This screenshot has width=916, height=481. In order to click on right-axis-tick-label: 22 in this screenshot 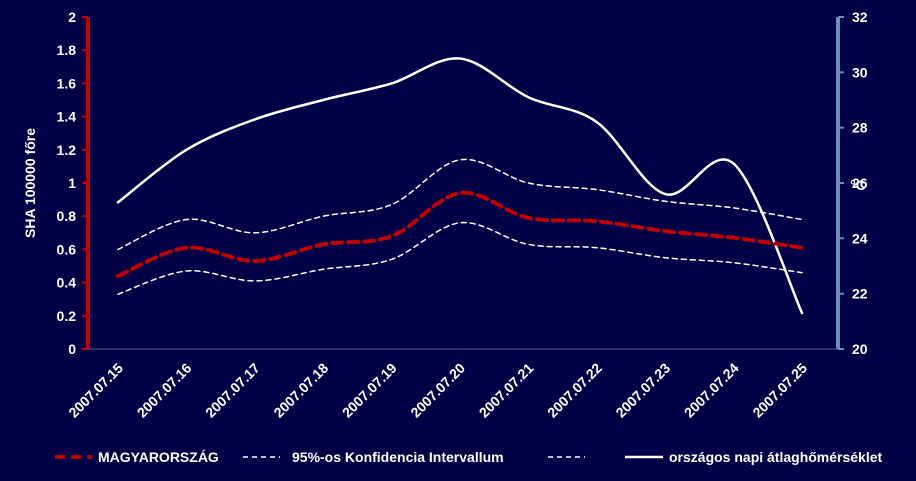, I will do `click(860, 294)`.